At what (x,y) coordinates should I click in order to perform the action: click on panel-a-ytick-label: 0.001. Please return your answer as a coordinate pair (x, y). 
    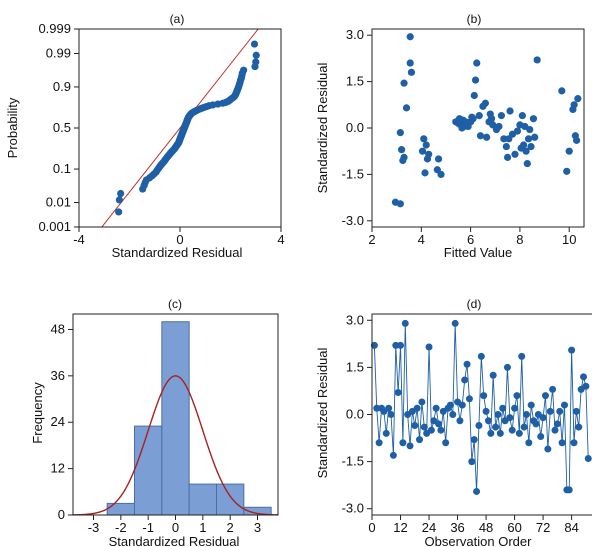
    Looking at the image, I should click on (54, 226).